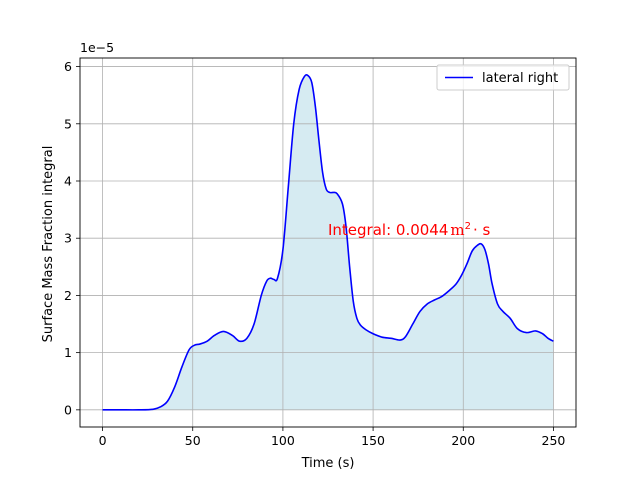  What do you see at coordinates (328, 463) in the screenshot?
I see `x-axis-label: Time (s)` at bounding box center [328, 463].